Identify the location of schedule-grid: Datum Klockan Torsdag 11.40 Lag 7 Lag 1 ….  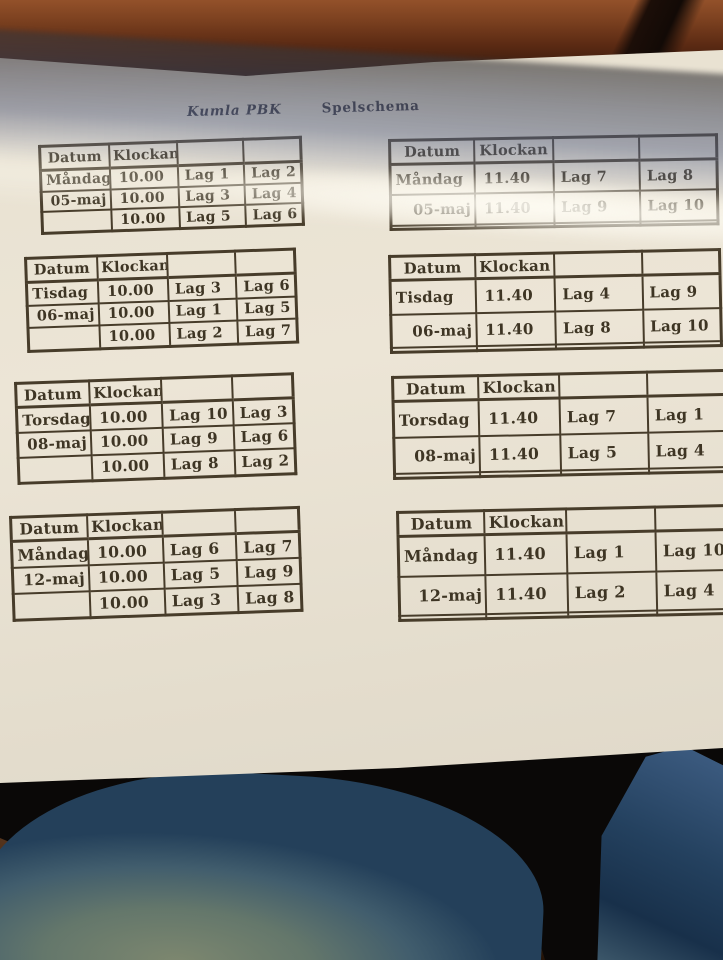
(557, 424).